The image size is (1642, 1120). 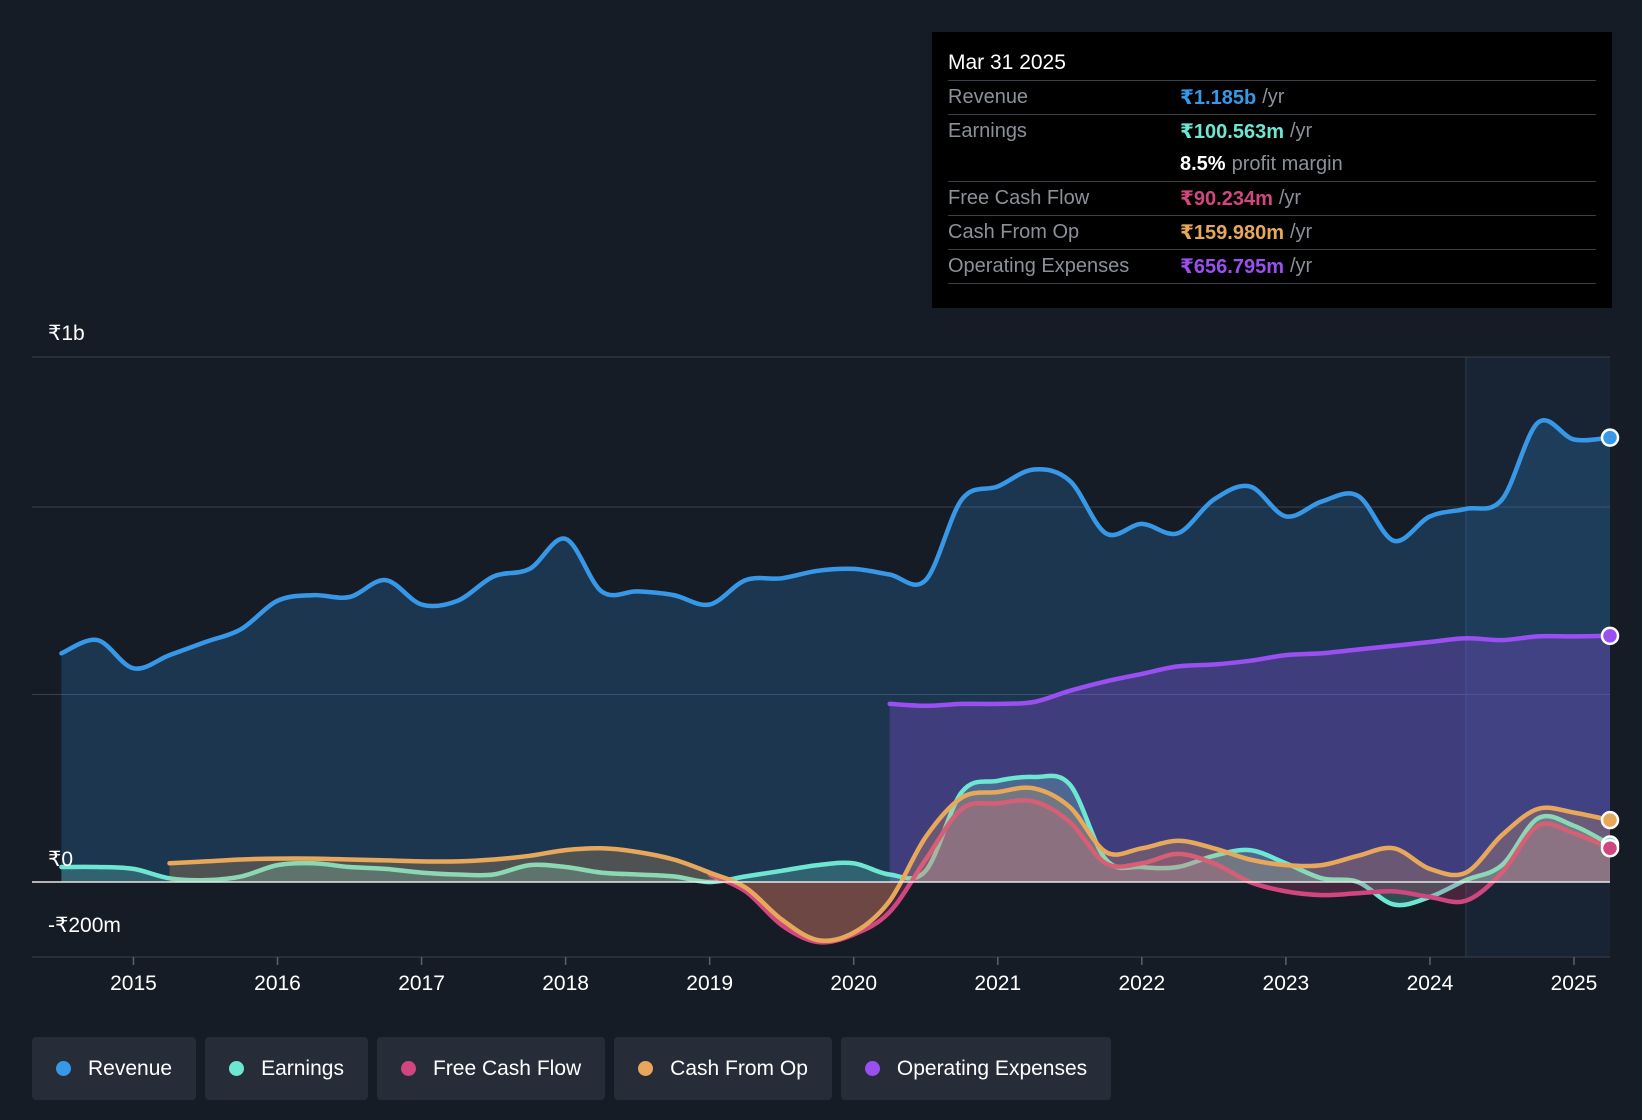 What do you see at coordinates (84, 629) in the screenshot?
I see `y-axis-labels: ₹1b ₹0 -₹200m` at bounding box center [84, 629].